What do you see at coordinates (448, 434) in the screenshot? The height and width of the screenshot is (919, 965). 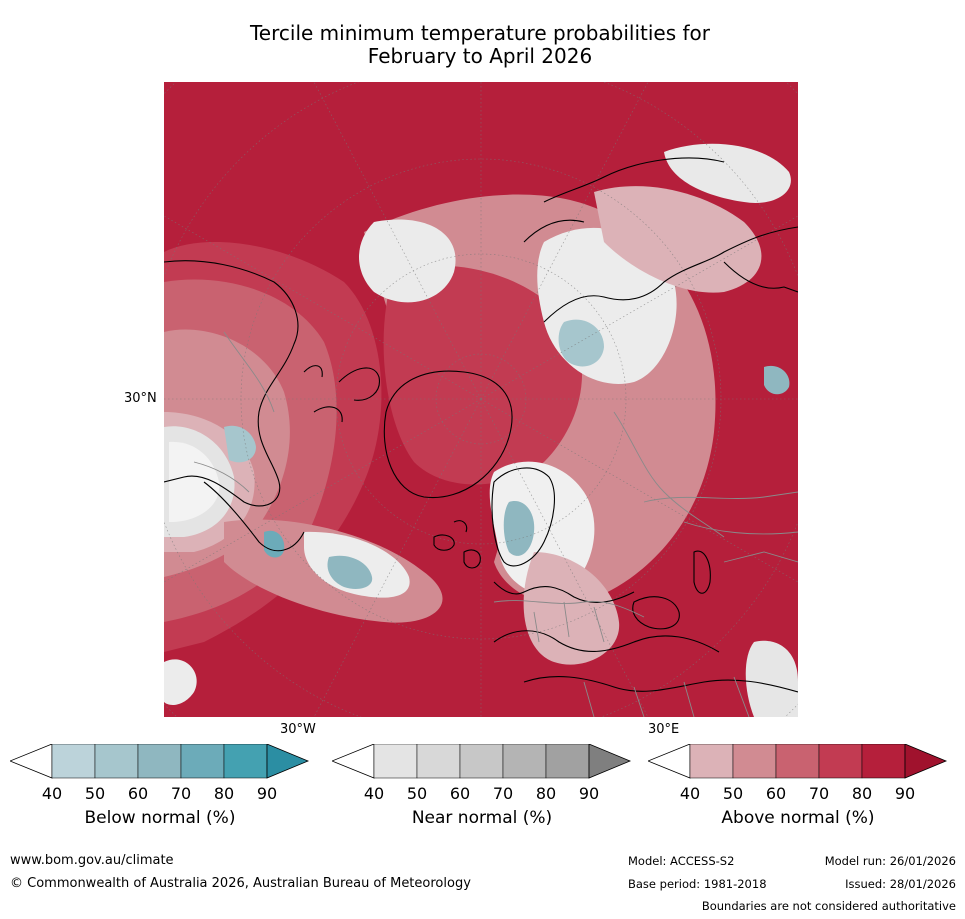 I see `coastline-greenland` at bounding box center [448, 434].